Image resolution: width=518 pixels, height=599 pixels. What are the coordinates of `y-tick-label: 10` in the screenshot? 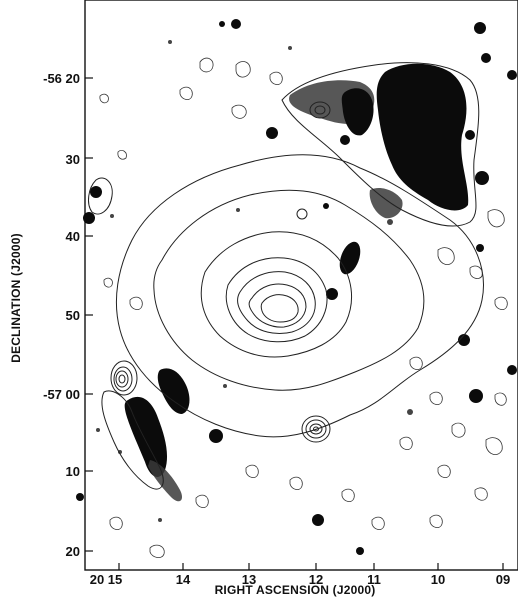 It's located at (73, 471).